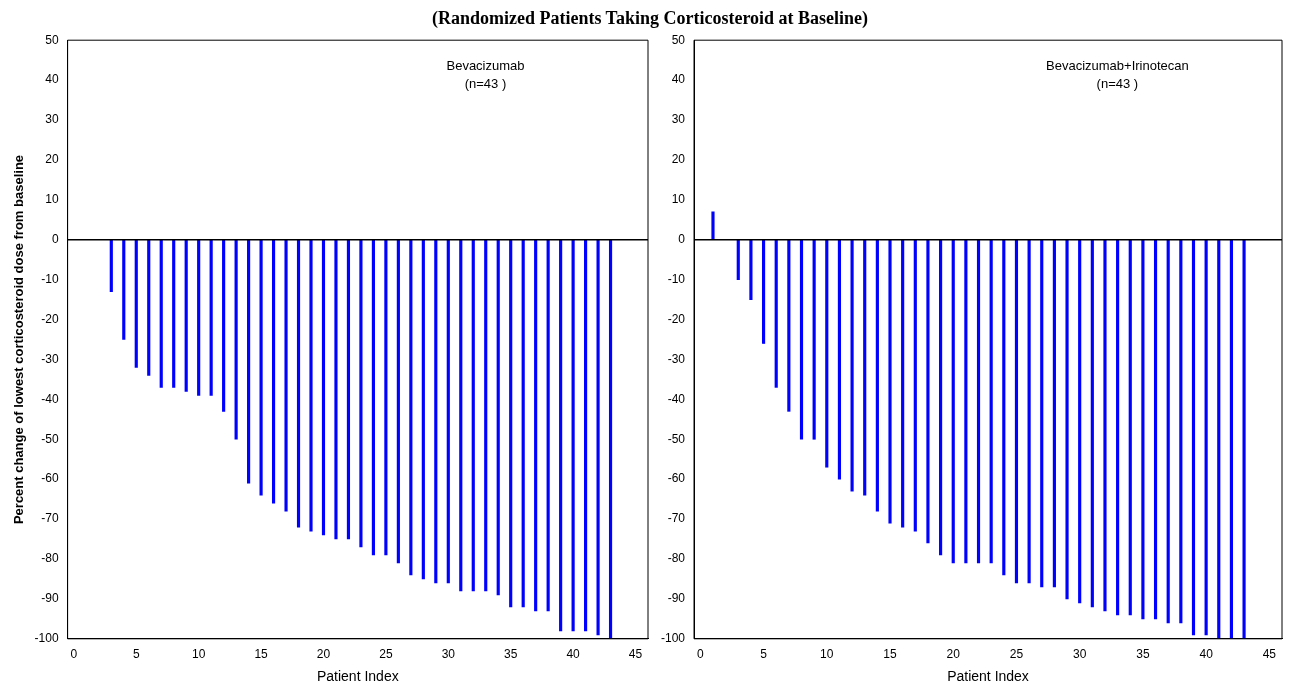 This screenshot has height=693, width=1300. I want to click on y-axis-title: Percent change of lowest corticosteroid dose from baseline, so click(19, 339).